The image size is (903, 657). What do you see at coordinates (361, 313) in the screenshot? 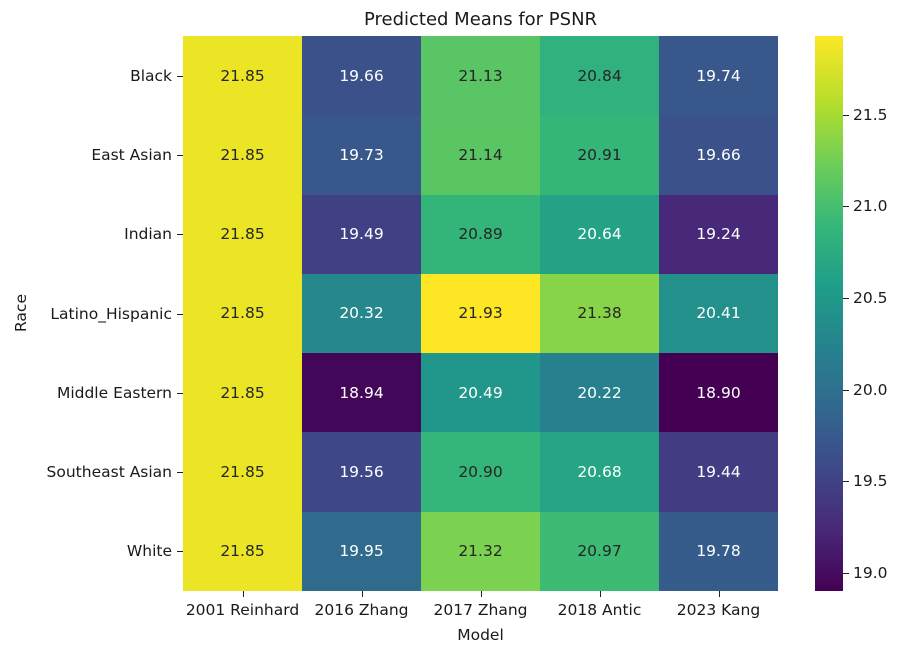
I see `heatmap-cell: 20.32` at bounding box center [361, 313].